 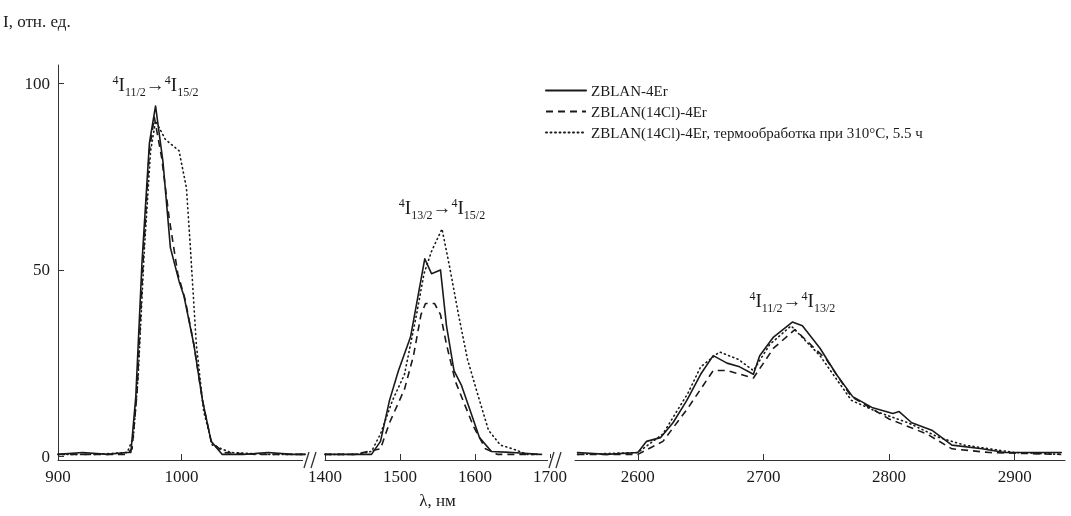 What do you see at coordinates (763, 476) in the screenshot?
I see `x-tick-label: 2700` at bounding box center [763, 476].